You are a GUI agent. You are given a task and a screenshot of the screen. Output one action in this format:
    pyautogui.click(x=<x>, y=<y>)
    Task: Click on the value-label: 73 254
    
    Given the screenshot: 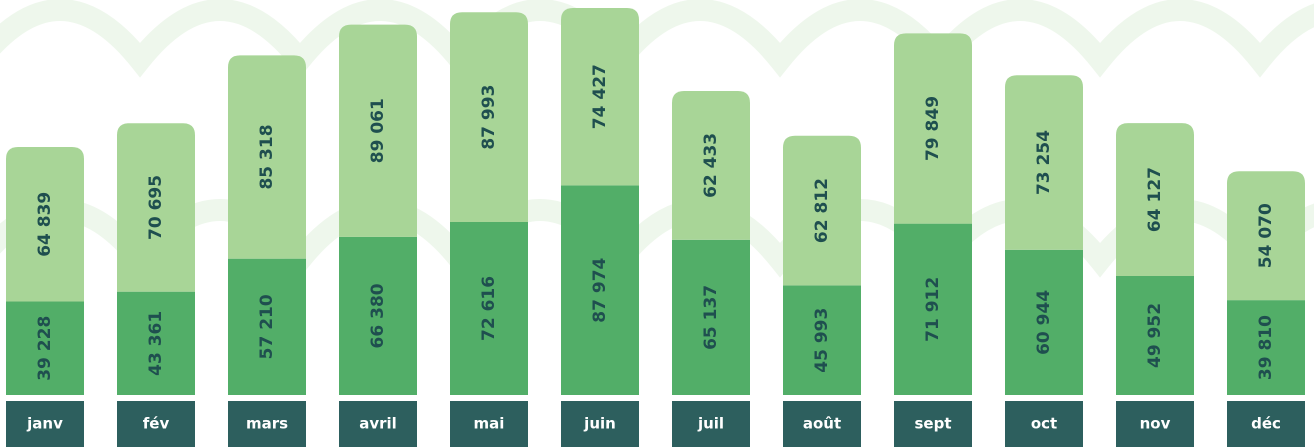 What is the action you would take?
    pyautogui.click(x=1044, y=162)
    